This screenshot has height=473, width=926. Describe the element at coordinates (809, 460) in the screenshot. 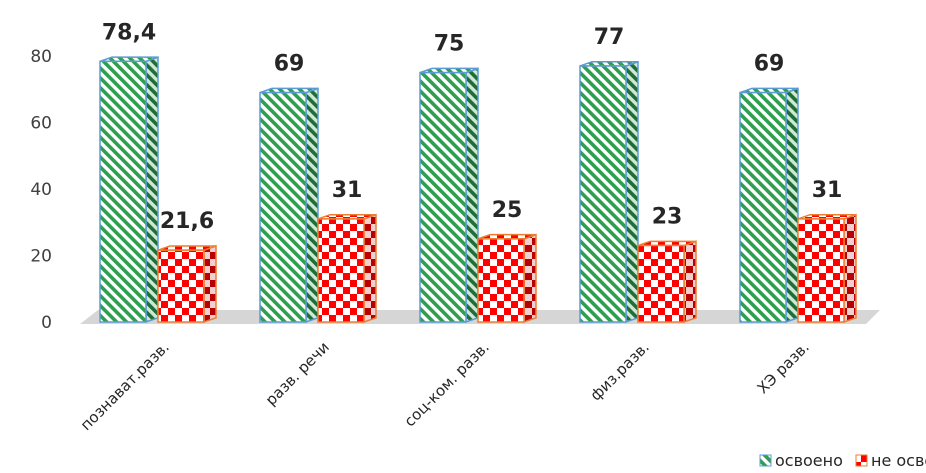

I see `legend-label: освоено` at that location.